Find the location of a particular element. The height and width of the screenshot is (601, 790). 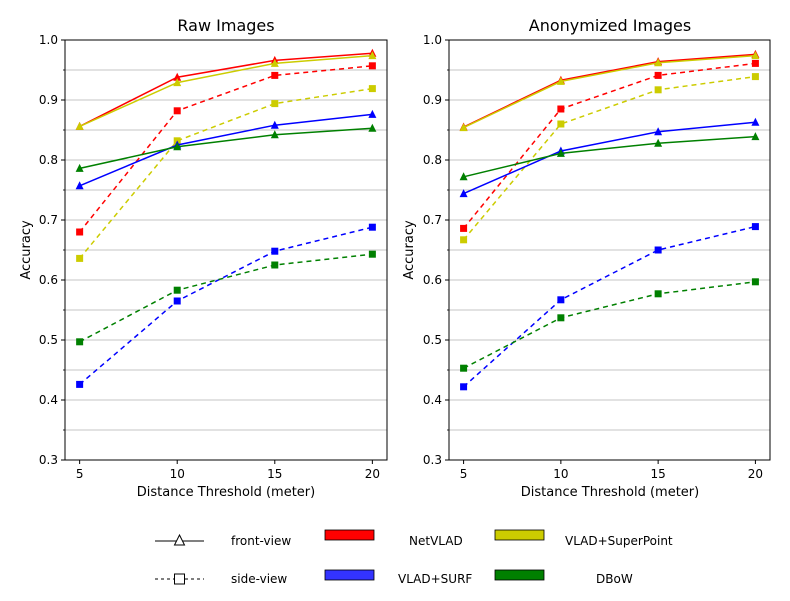

legend-front-view: front-view is located at coordinates (223, 540).